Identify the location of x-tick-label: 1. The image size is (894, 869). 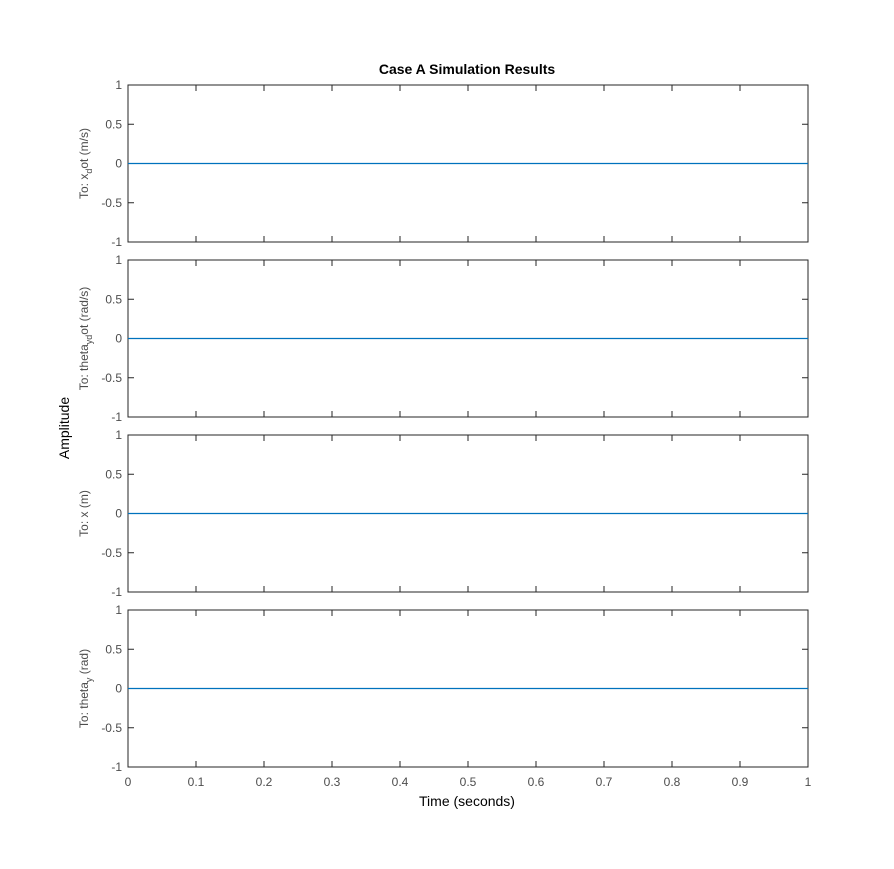
(808, 782).